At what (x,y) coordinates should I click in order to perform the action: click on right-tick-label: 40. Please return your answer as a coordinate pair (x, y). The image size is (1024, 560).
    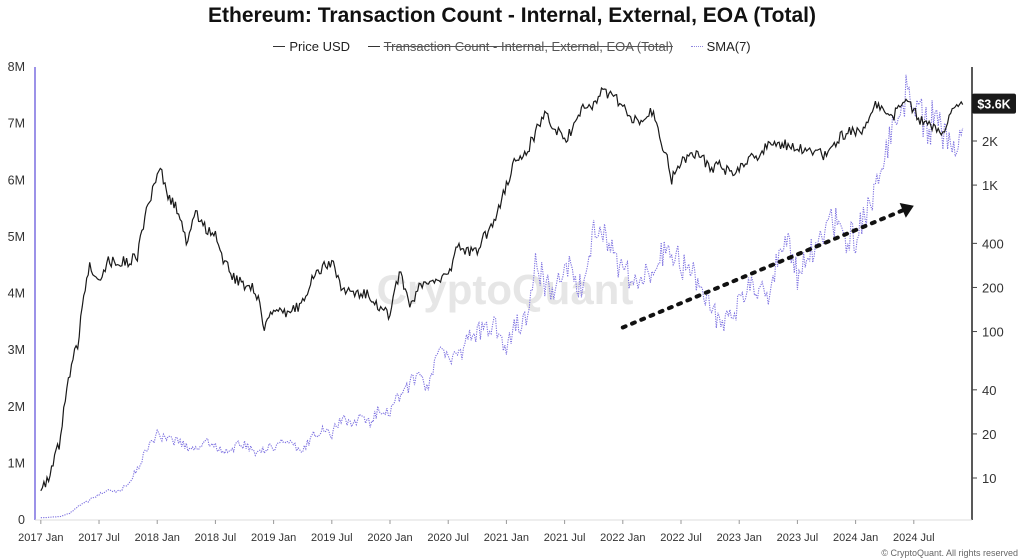
    Looking at the image, I should click on (989, 390).